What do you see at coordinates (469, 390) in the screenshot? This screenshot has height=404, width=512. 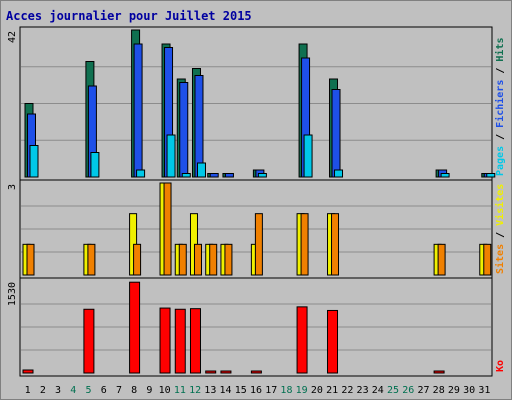 I see `x-tick-label-day-30: 30` at bounding box center [469, 390].